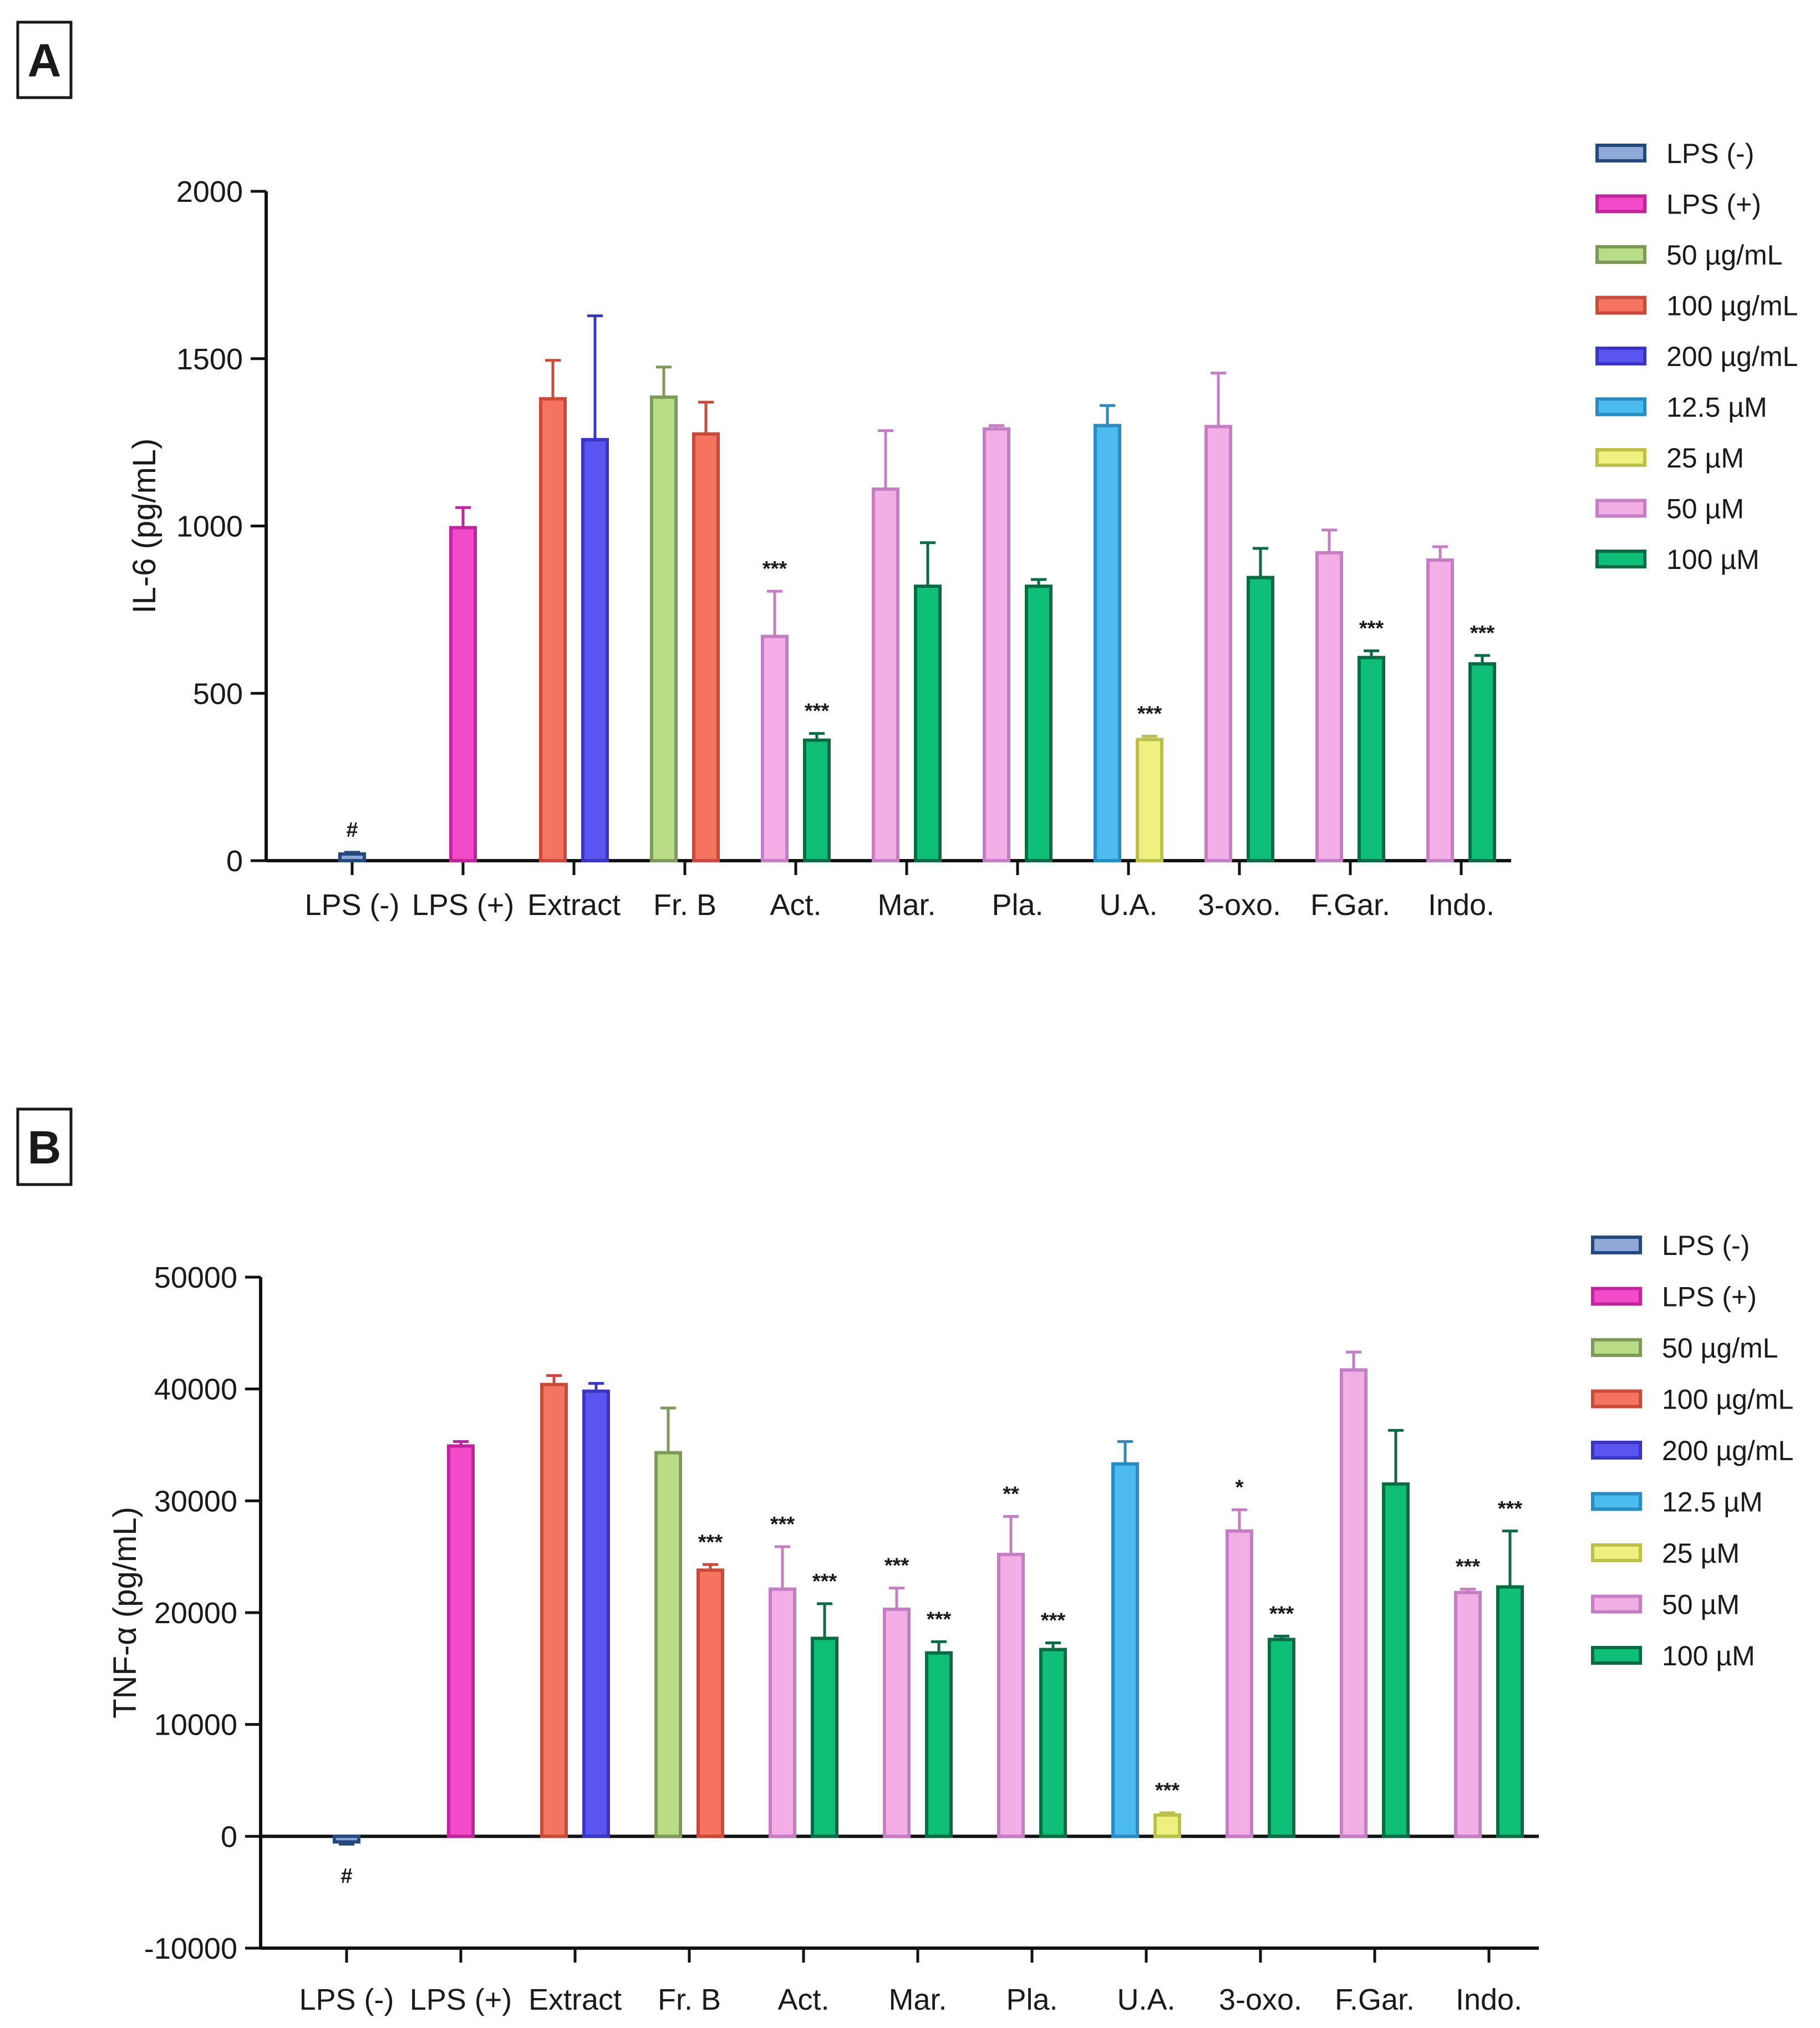 The width and height of the screenshot is (1820, 2028). I want to click on bar-pla-100-m, so click(1039, 723).